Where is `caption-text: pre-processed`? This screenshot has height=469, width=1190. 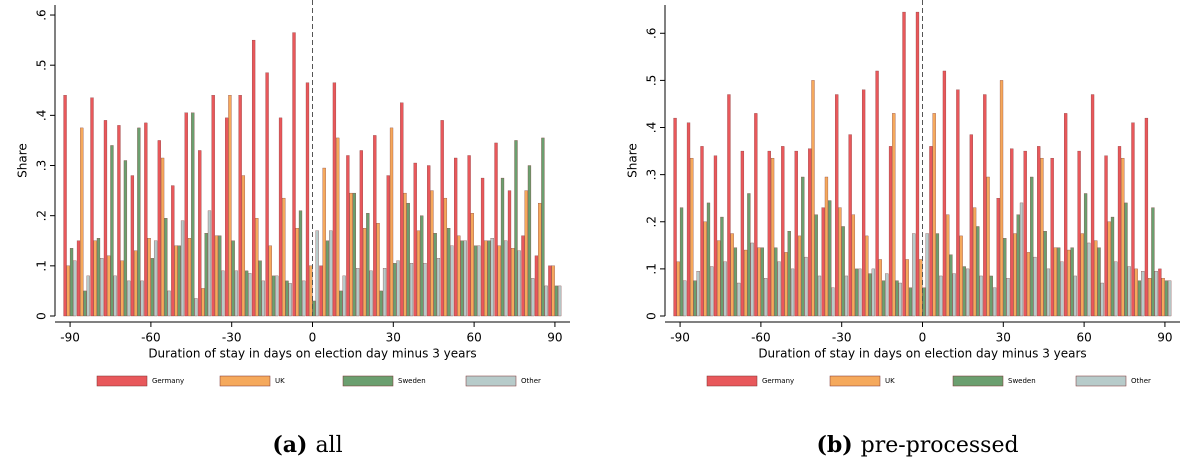
caption-text: pre-processed is located at coordinates (940, 445).